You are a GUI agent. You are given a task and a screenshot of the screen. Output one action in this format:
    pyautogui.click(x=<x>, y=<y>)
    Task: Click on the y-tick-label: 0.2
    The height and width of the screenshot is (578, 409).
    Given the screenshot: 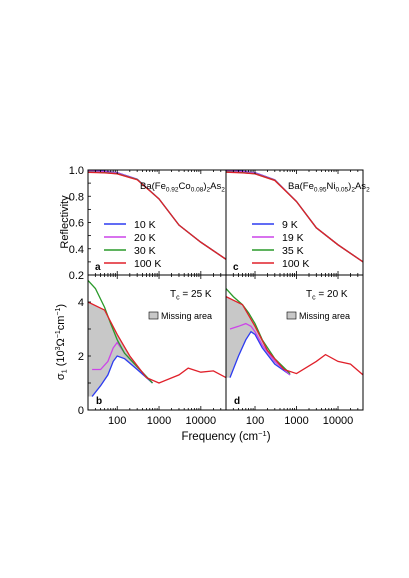 What is the action you would take?
    pyautogui.click(x=76, y=276)
    